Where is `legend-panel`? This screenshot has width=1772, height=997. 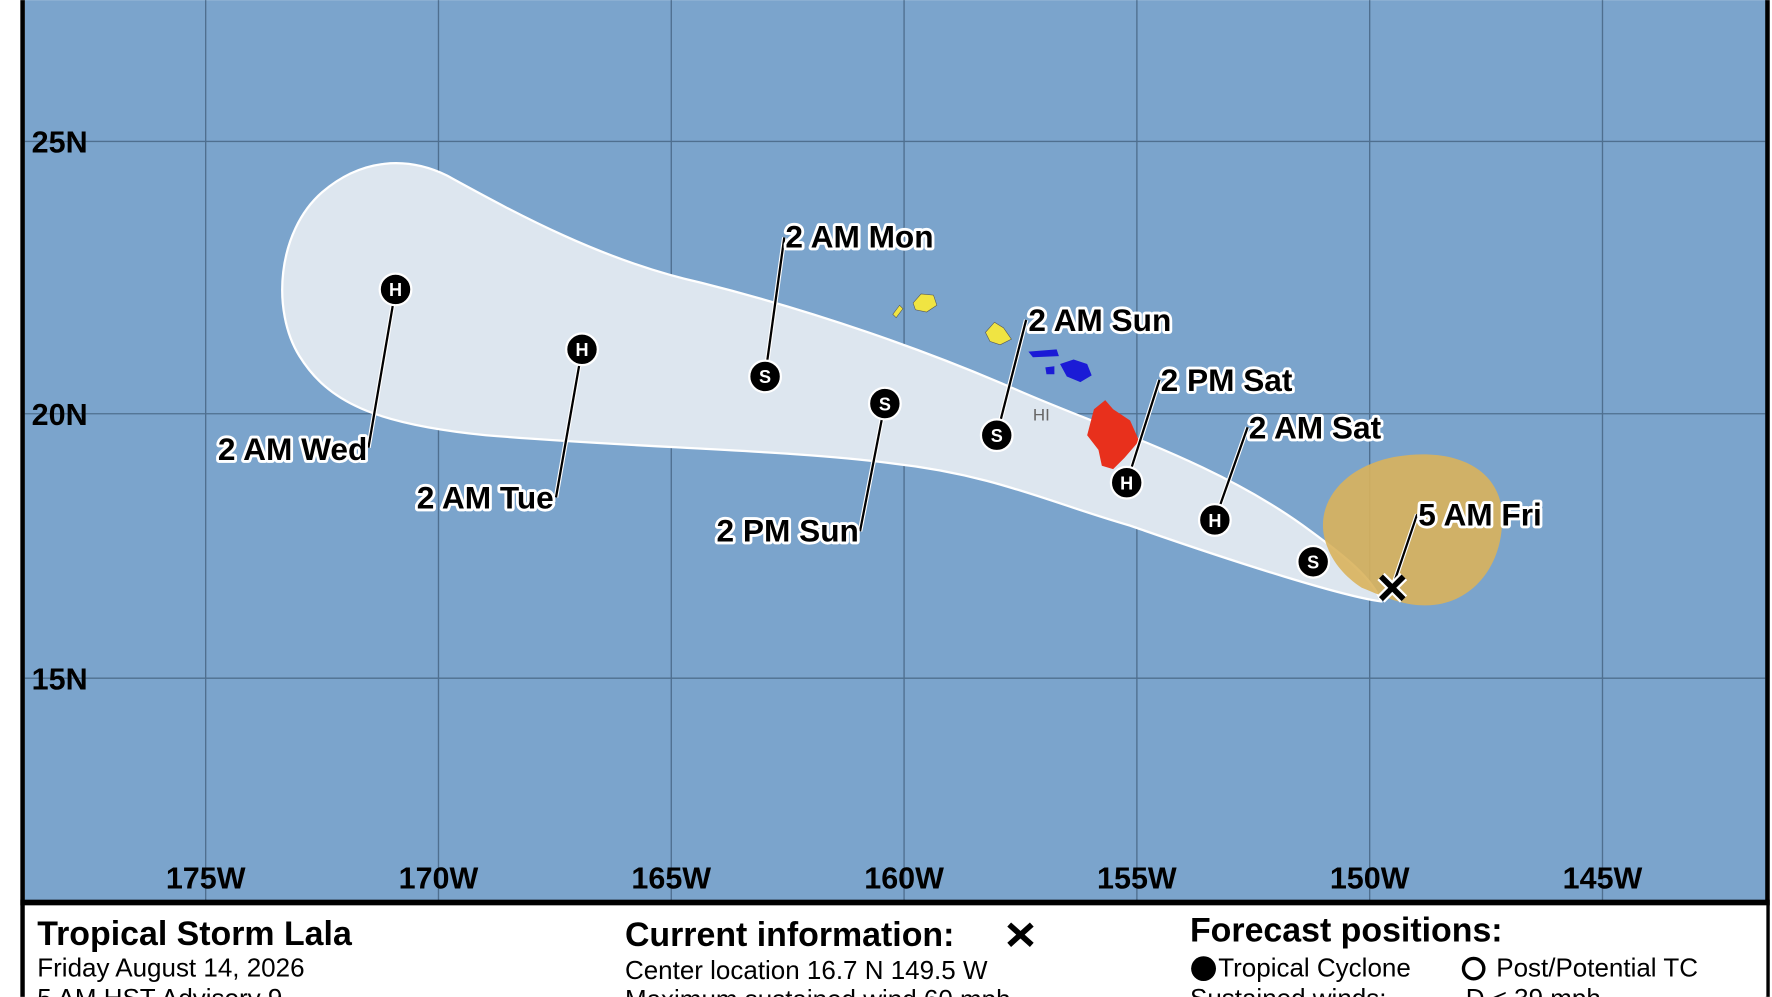 legend-panel is located at coordinates (895, 949).